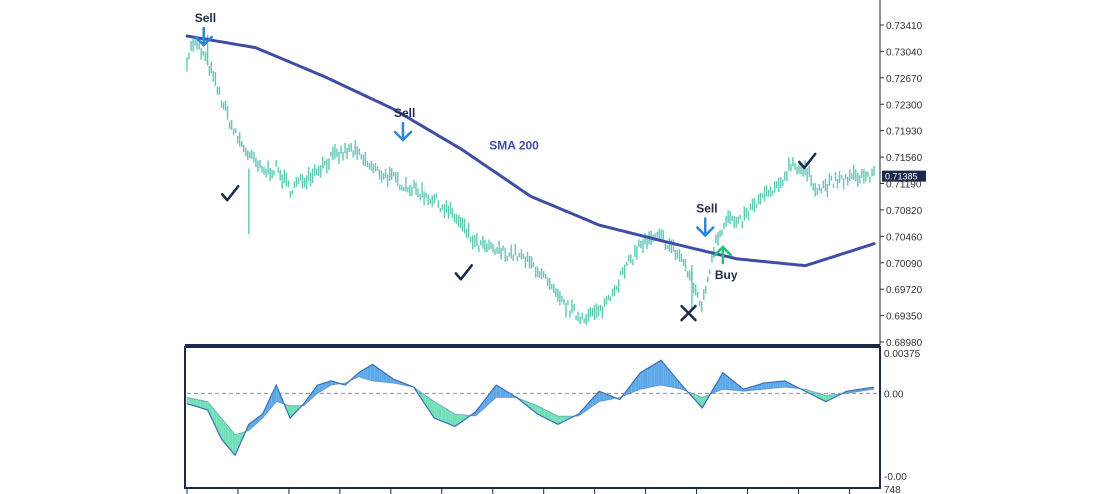  Describe the element at coordinates (530, 406) in the screenshot. I see `signal-line` at that location.